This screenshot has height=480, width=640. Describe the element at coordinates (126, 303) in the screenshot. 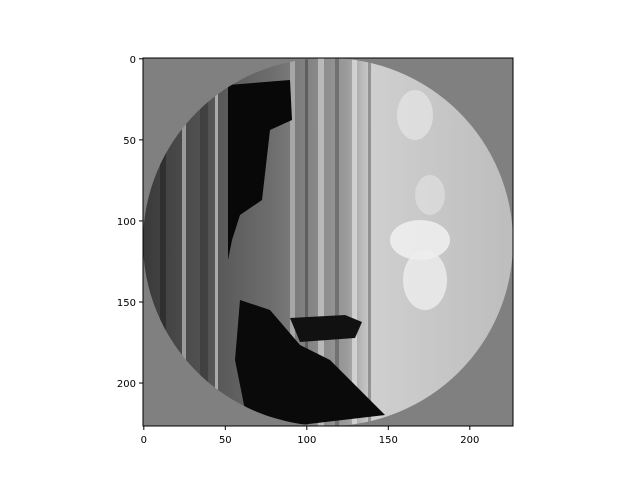

I see `y-tick-label: 150` at that location.